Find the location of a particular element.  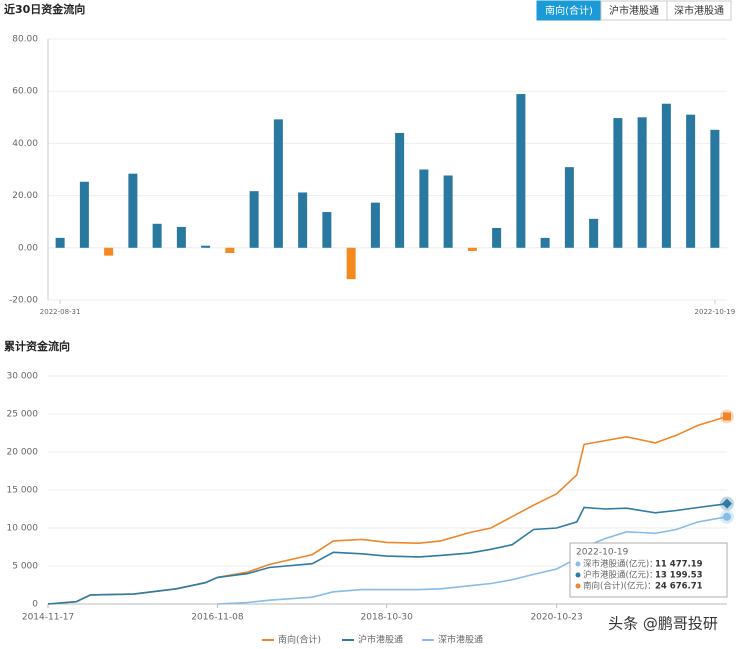

tooltip-value: 13 199.53 is located at coordinates (679, 576).